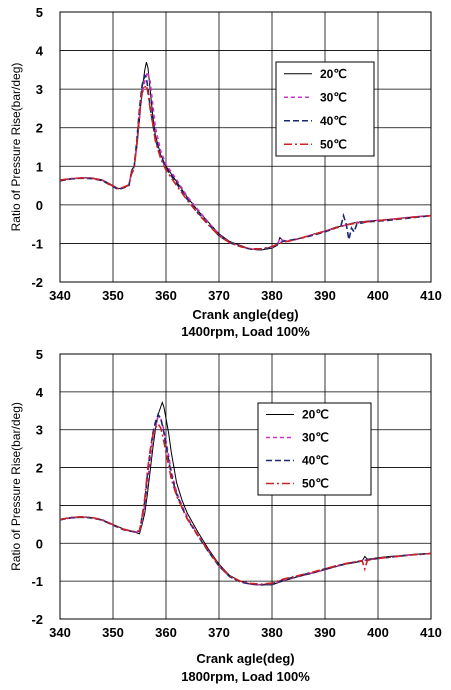 The height and width of the screenshot is (690, 451). What do you see at coordinates (245, 331) in the screenshot?
I see `chart-caption: 1400rpm, Load 100%` at bounding box center [245, 331].